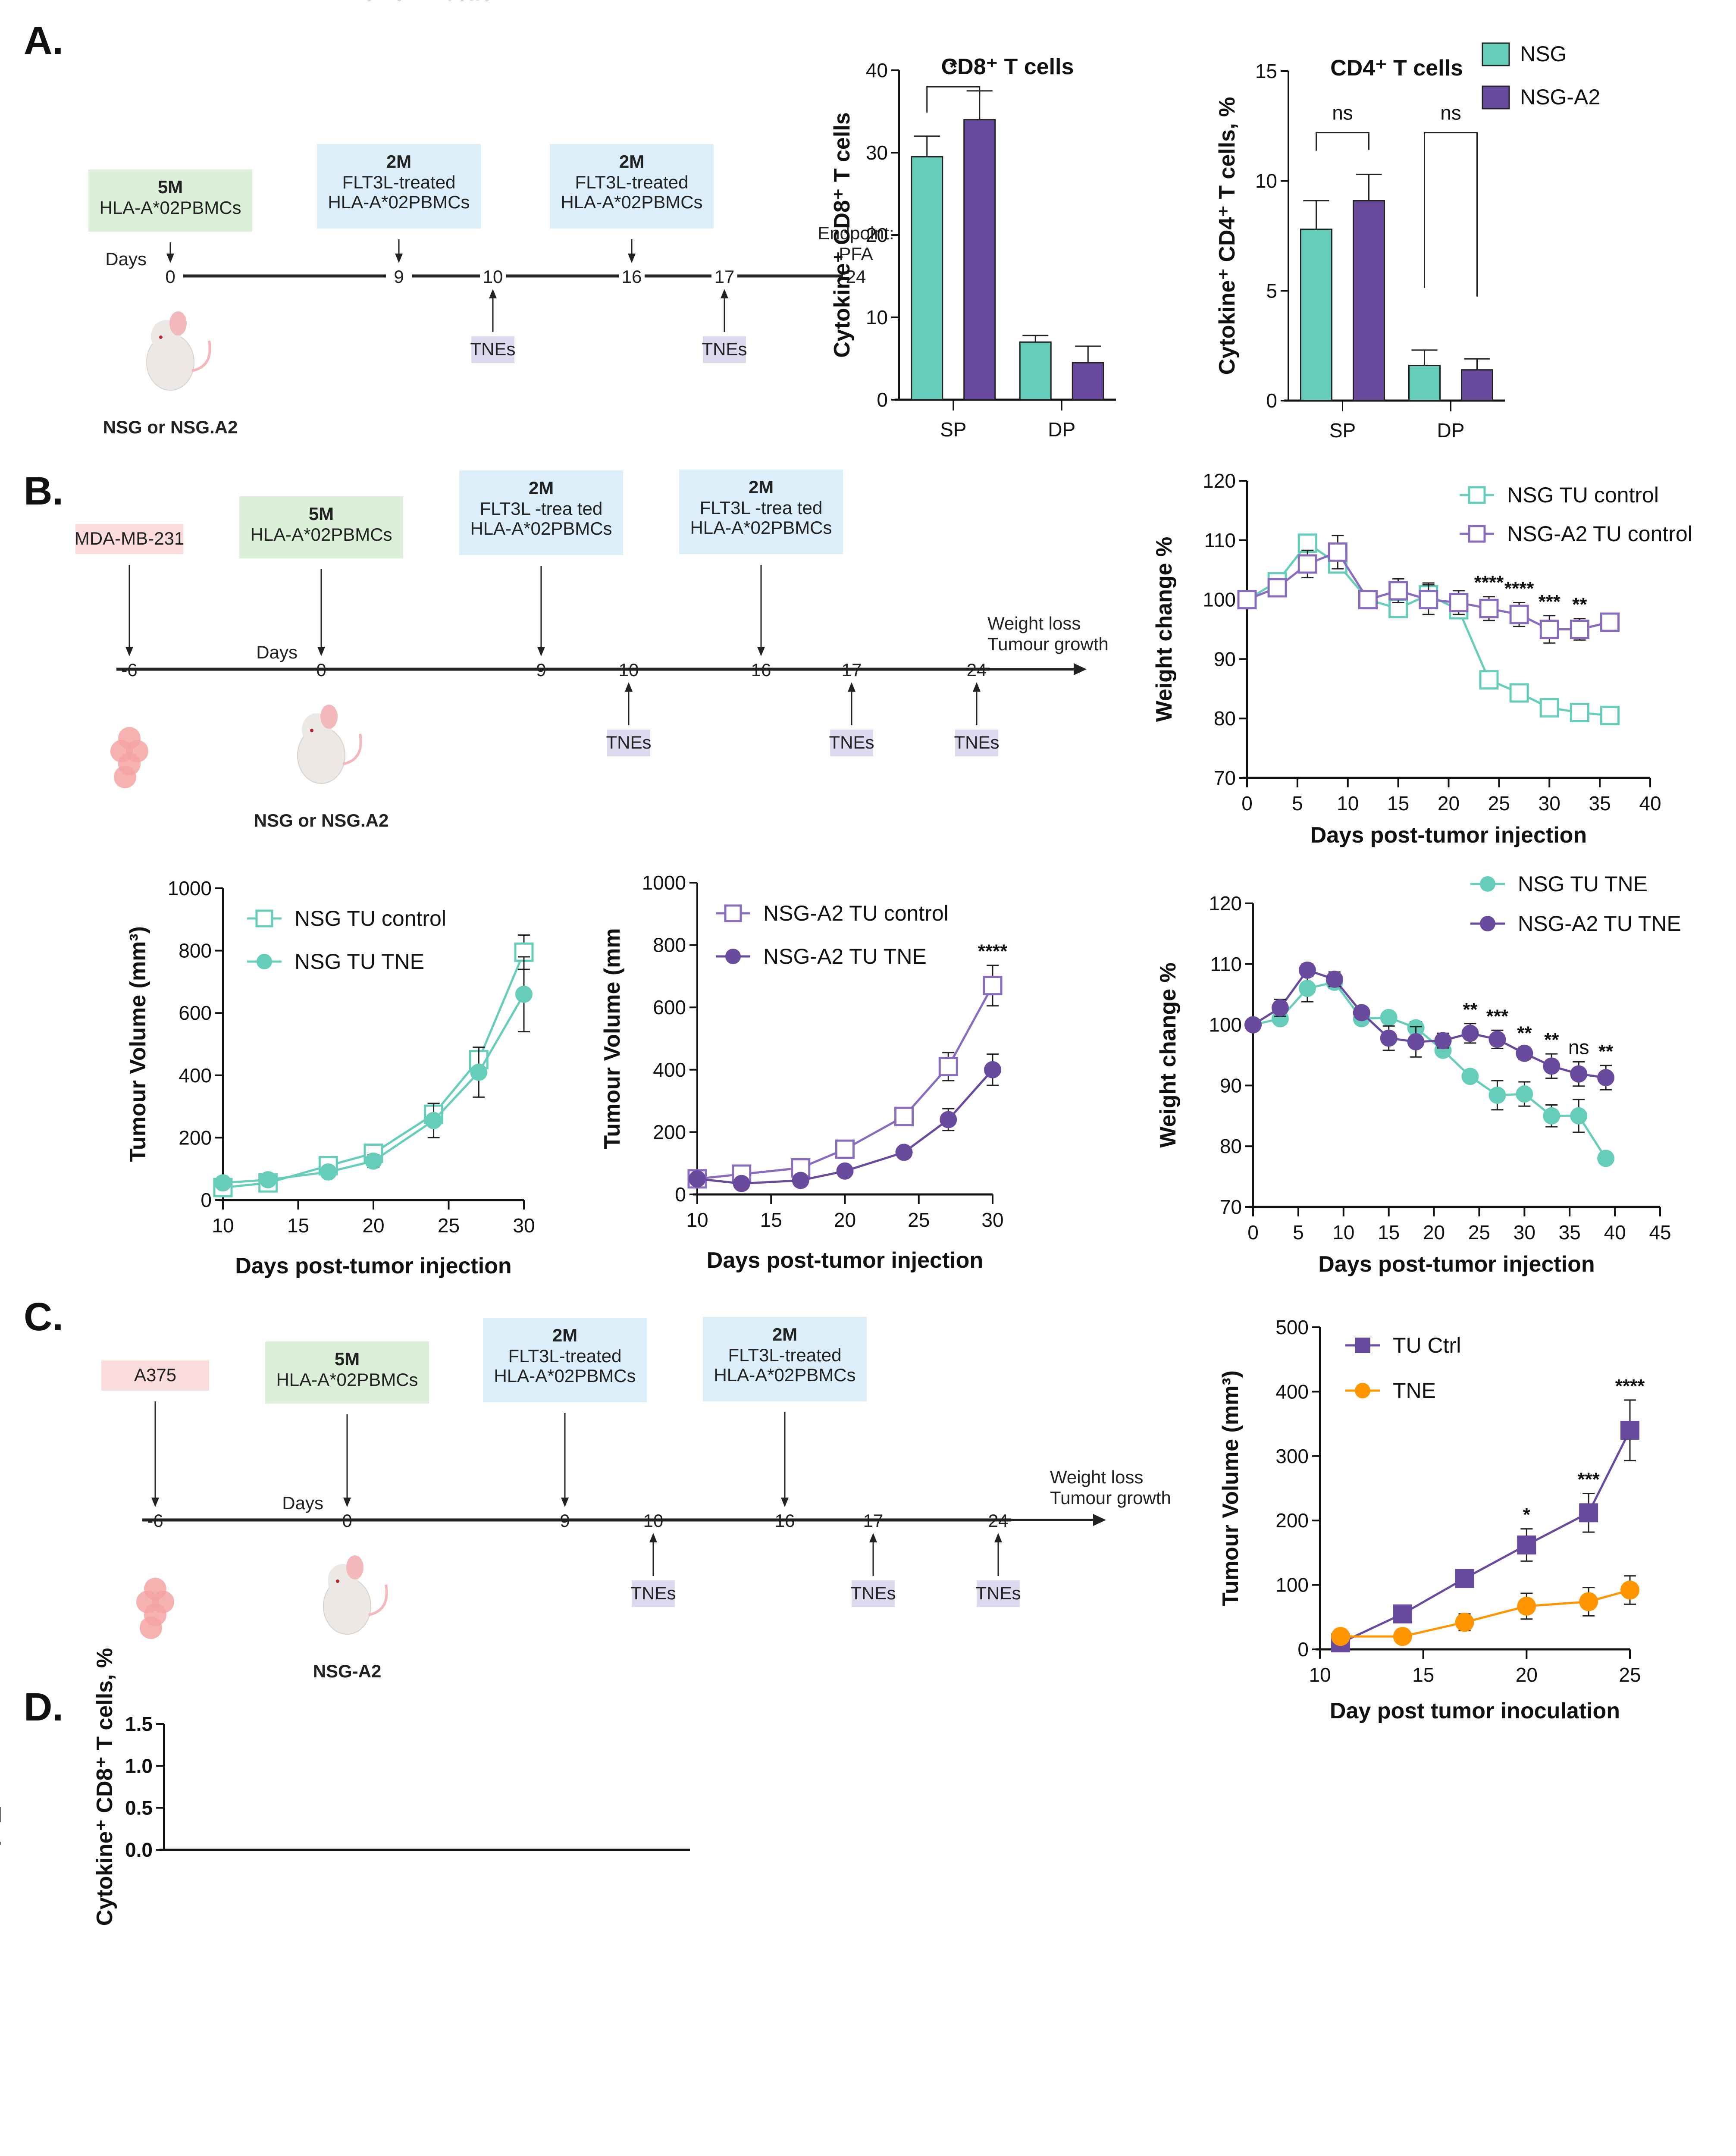  What do you see at coordinates (155, 1608) in the screenshot?
I see `tumor-cells-icon` at bounding box center [155, 1608].